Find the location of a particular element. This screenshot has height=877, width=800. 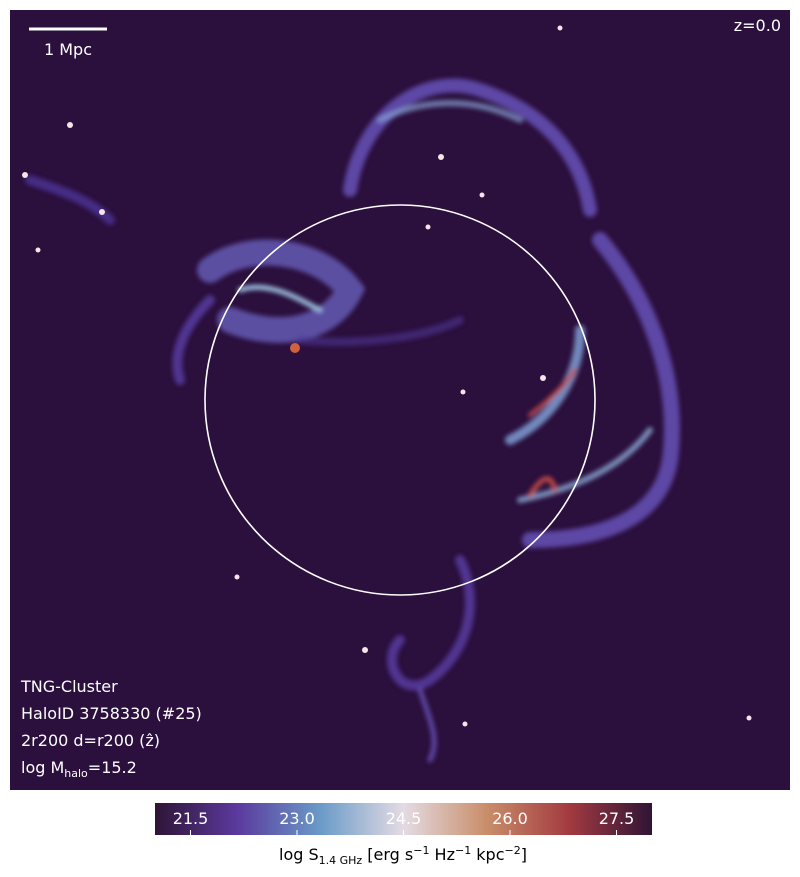

info-label-part: HaloID 3758330 (#25) is located at coordinates (111, 713).